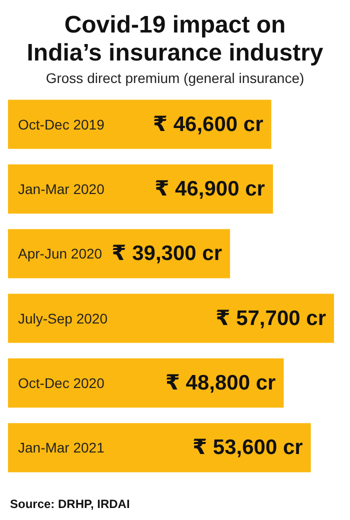 The height and width of the screenshot is (520, 350). Describe the element at coordinates (247, 448) in the screenshot. I see `data-label: ₹ 53,600 cr` at that location.